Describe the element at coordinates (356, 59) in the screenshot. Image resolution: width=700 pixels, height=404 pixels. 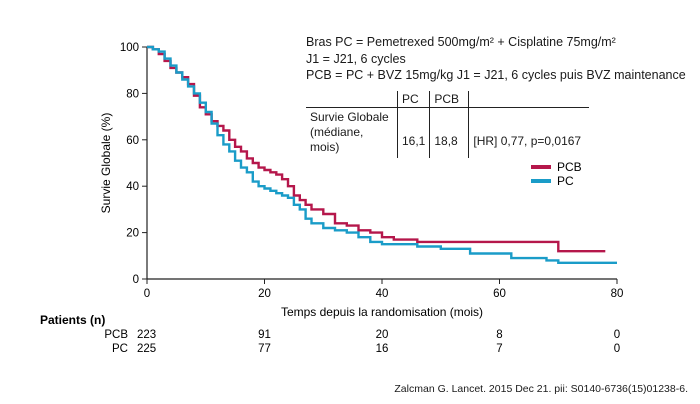
I see `cycle-description: J1 = J21, 6 cycles` at that location.